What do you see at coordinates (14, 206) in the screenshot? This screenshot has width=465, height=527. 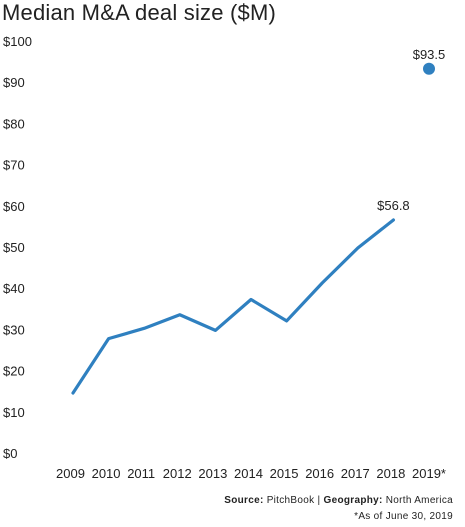 I see `y-tick-label: $60` at bounding box center [14, 206].